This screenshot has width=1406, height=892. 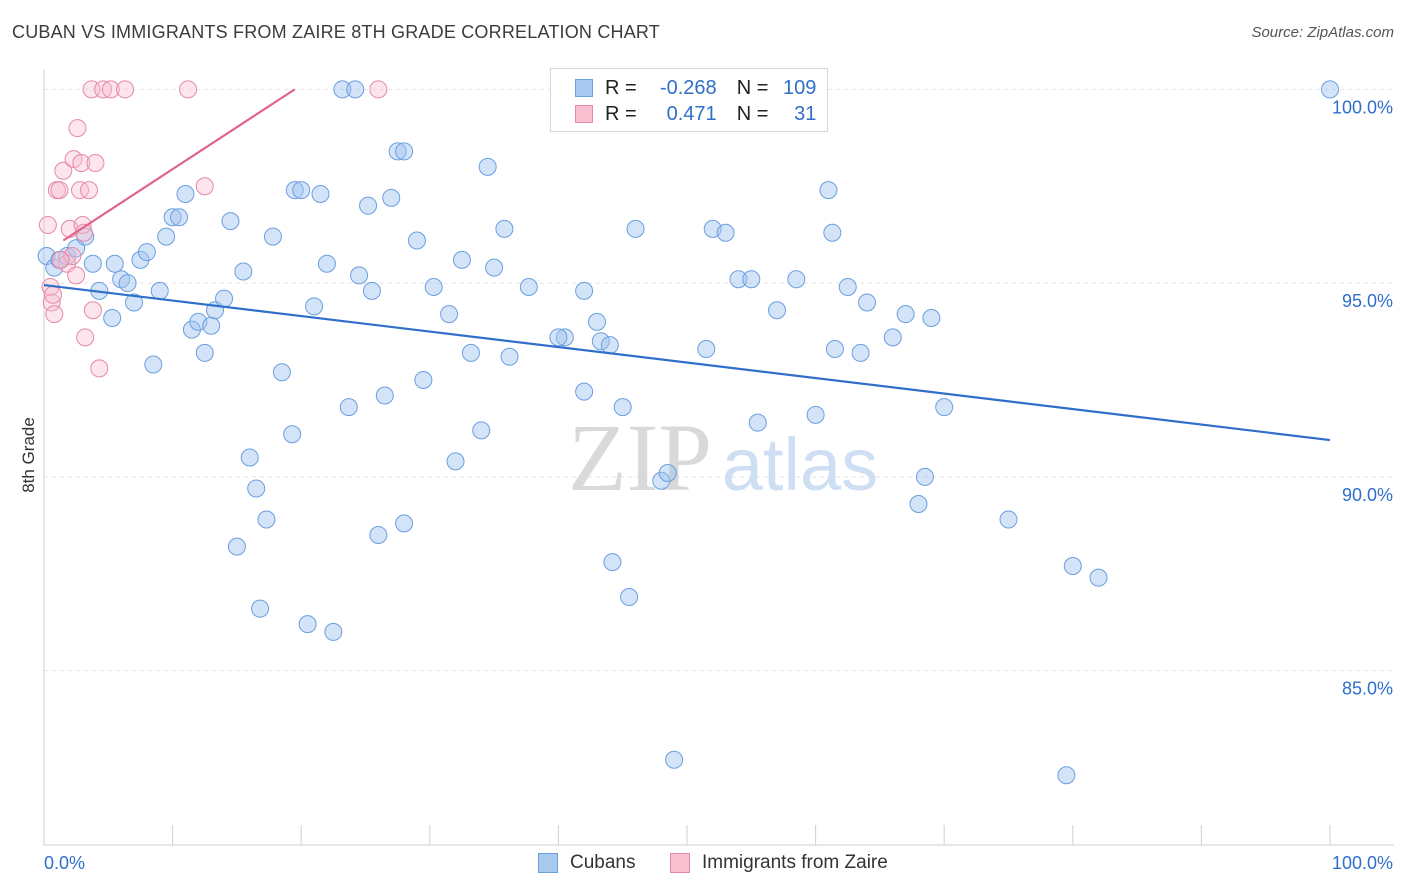 What do you see at coordinates (1367, 301) in the screenshot?
I see `y-tick-label: 95.0%` at bounding box center [1367, 301].